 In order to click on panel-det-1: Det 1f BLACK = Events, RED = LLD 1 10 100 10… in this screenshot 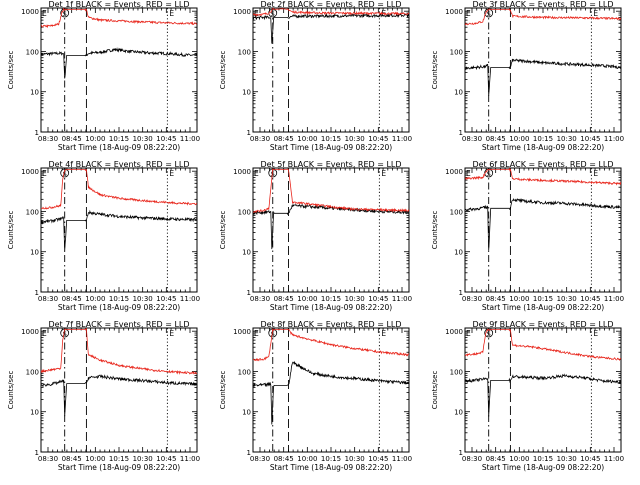, I will do `click(103, 76)`.